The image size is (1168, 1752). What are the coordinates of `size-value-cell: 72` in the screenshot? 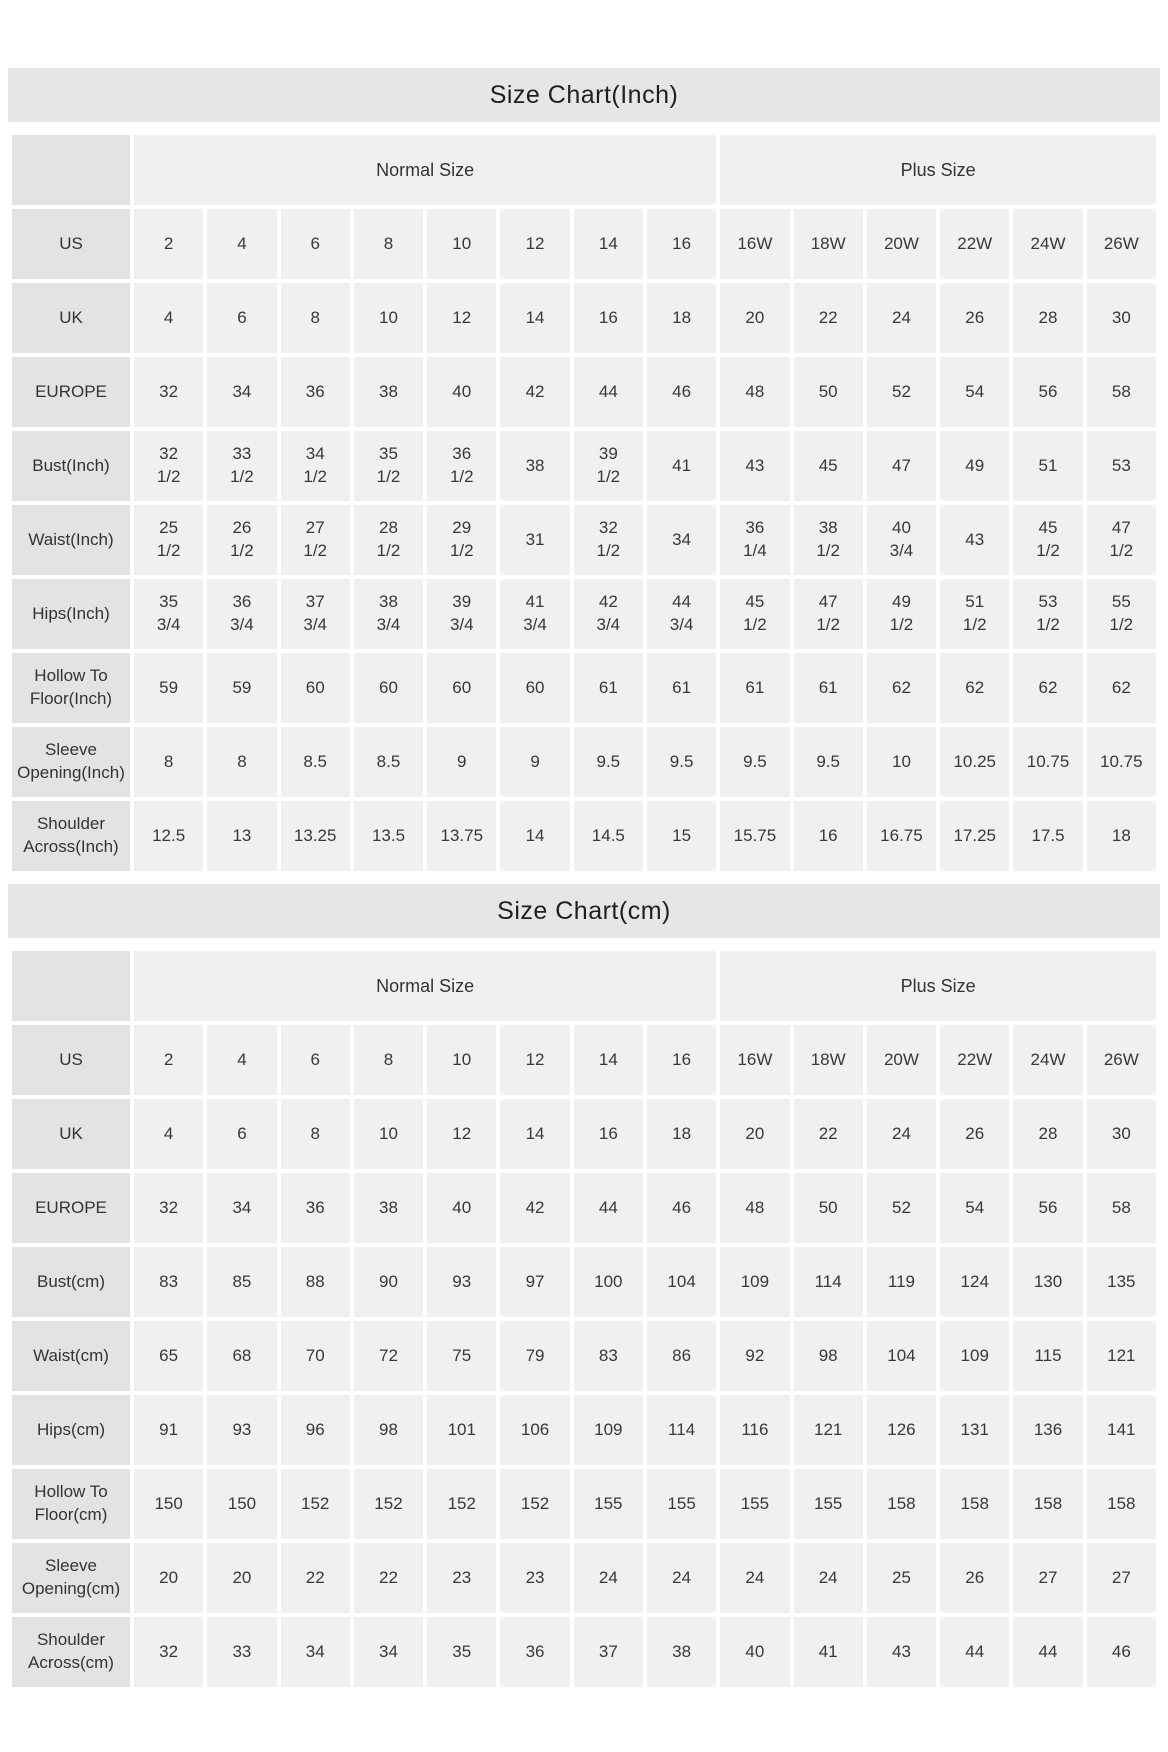 It's located at (388, 1356).